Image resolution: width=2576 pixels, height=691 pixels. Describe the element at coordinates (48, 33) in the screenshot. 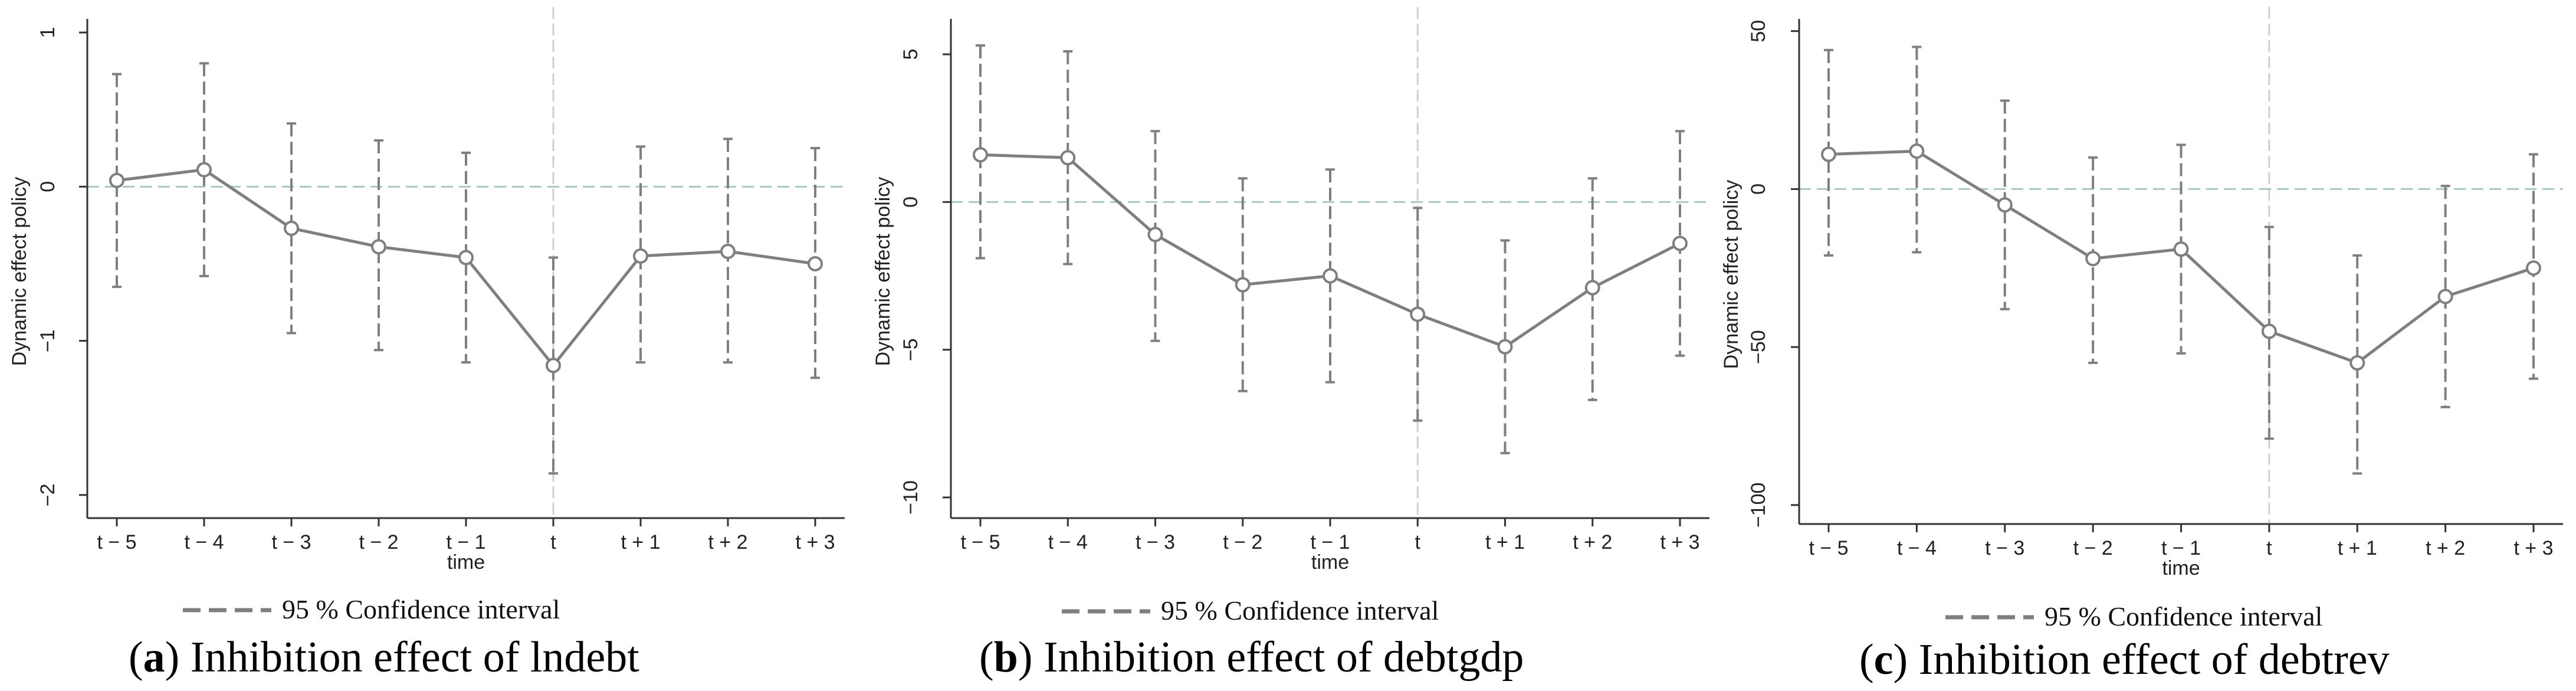

I see `y-tick-label: 1` at that location.